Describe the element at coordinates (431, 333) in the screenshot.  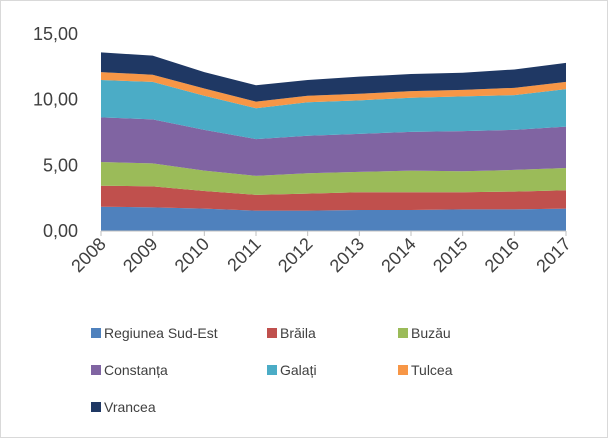
I see `legend-label: Buzău` at that location.